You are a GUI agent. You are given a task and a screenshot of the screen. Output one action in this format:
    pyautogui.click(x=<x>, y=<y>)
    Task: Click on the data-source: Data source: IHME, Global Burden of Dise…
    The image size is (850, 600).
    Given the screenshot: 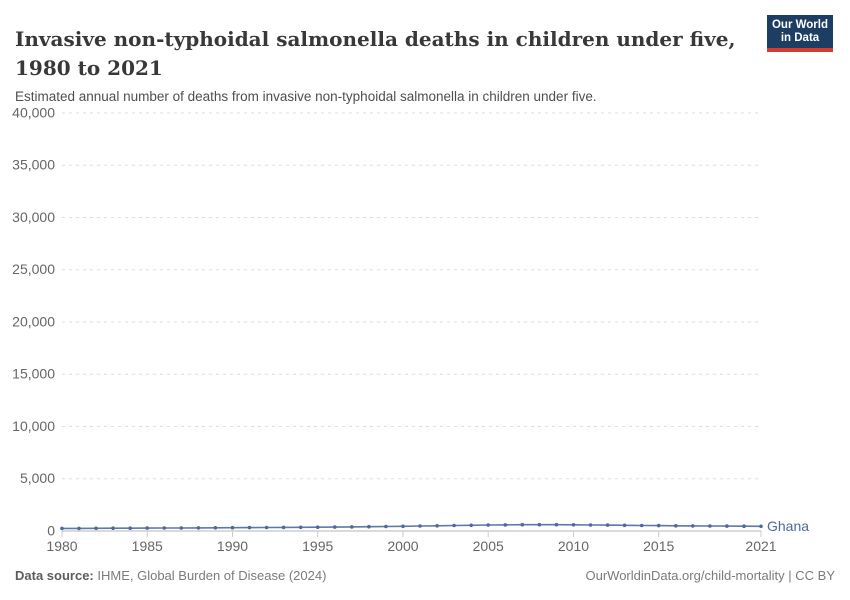 What is the action you would take?
    pyautogui.click(x=170, y=575)
    